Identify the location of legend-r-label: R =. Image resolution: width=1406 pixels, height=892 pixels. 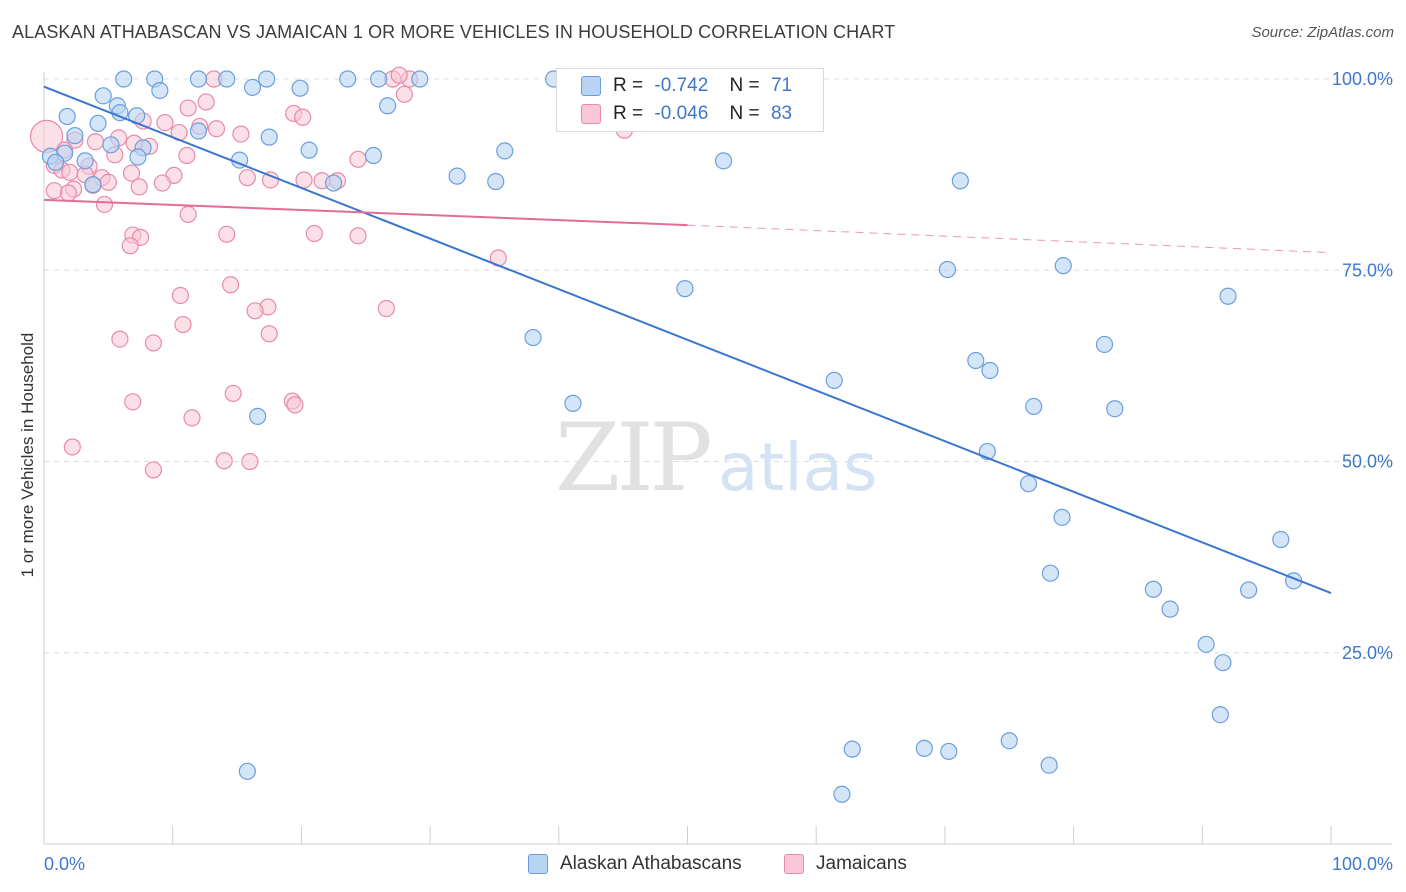
(628, 85).